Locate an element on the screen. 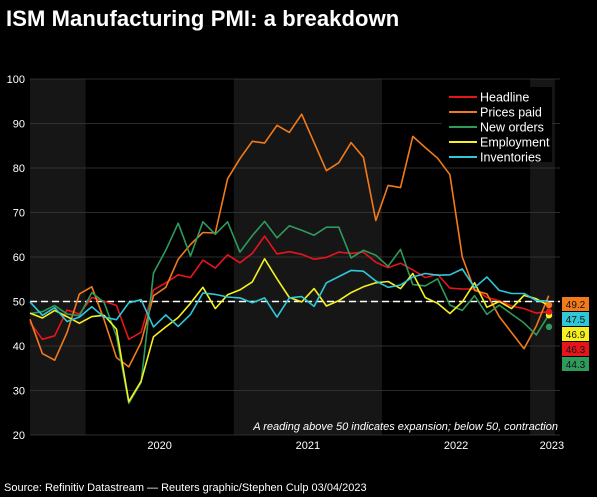 The width and height of the screenshot is (597, 497). end-label-text: 44.3 is located at coordinates (576, 365).